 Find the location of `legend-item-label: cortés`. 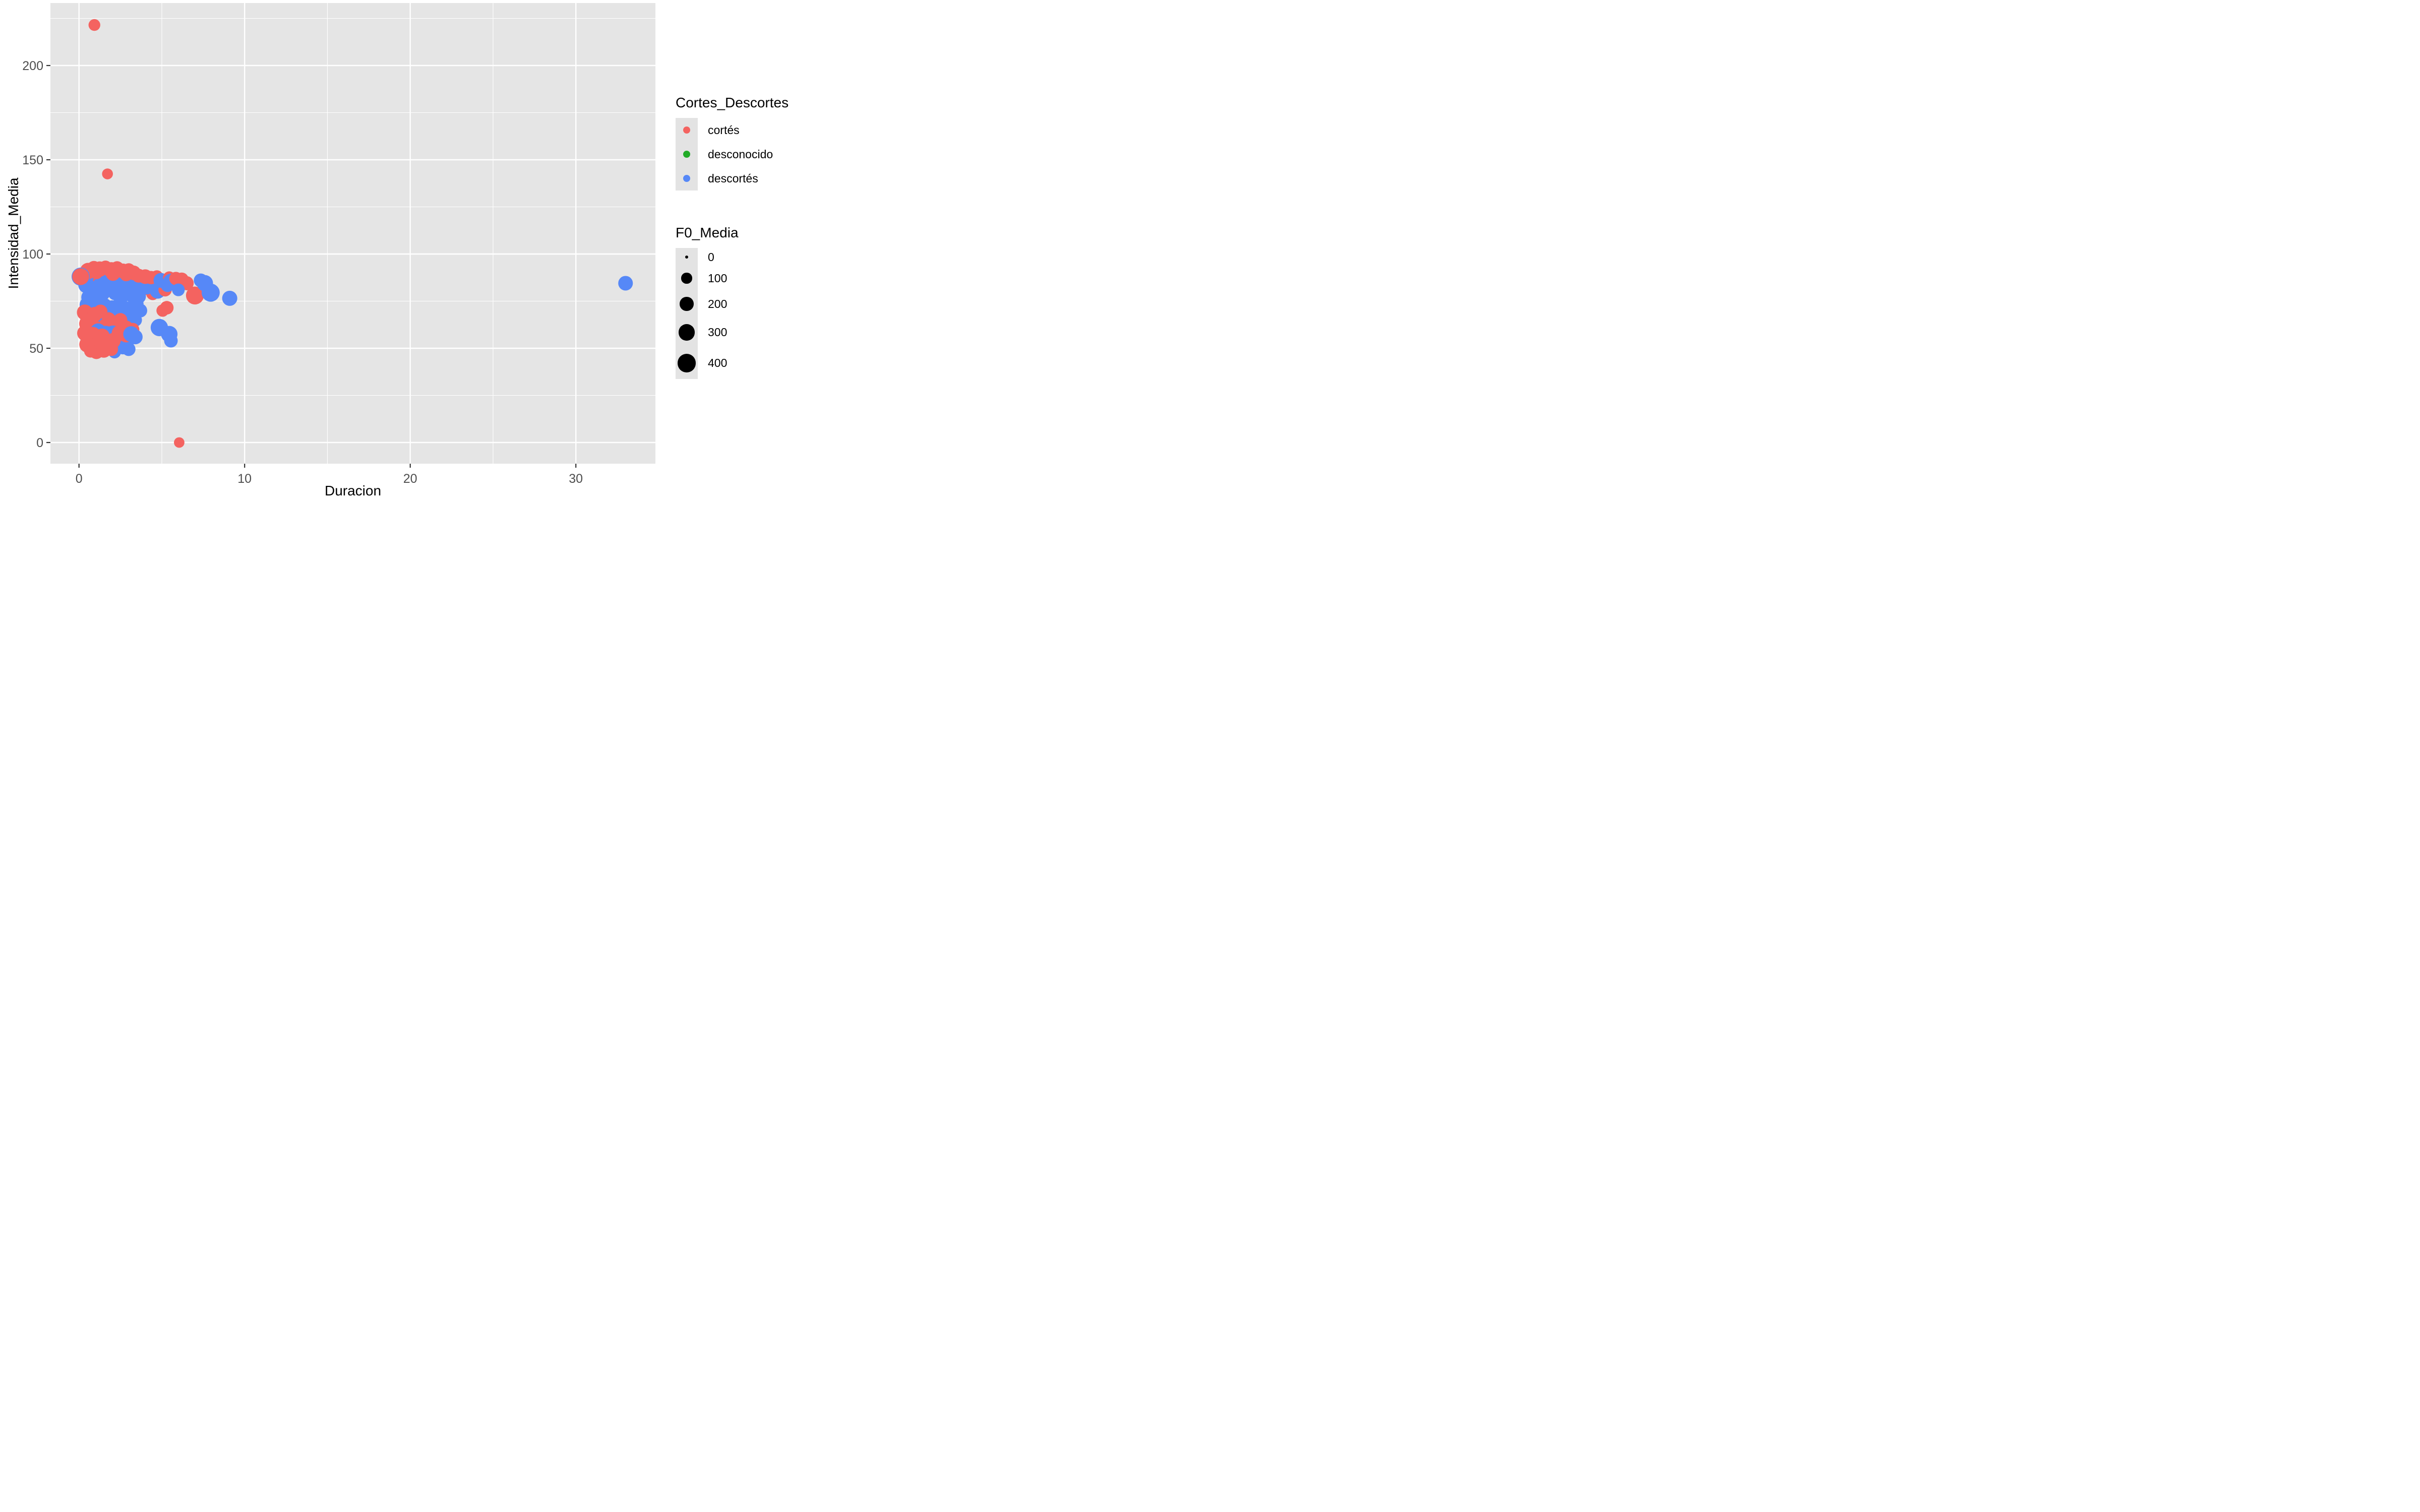

legend-item-label: cortés is located at coordinates (724, 130).